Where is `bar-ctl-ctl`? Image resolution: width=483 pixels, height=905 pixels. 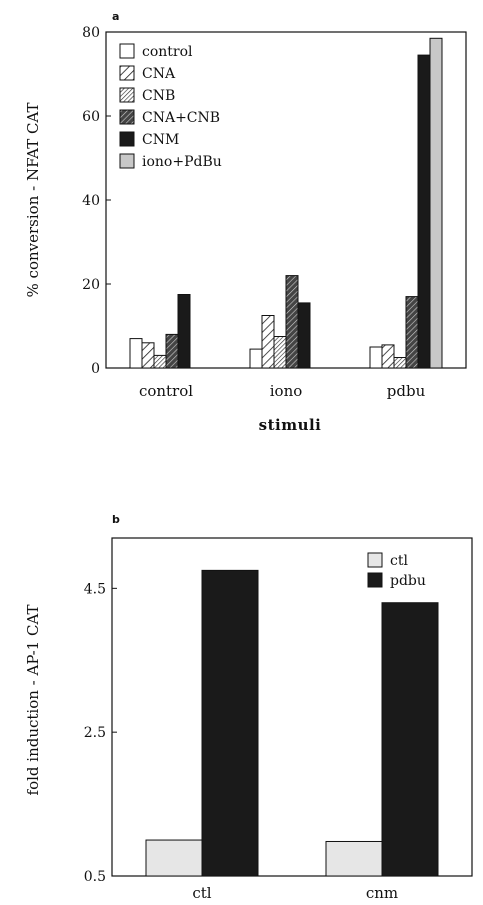
bar-ctl-ctl is located at coordinates (174, 858).